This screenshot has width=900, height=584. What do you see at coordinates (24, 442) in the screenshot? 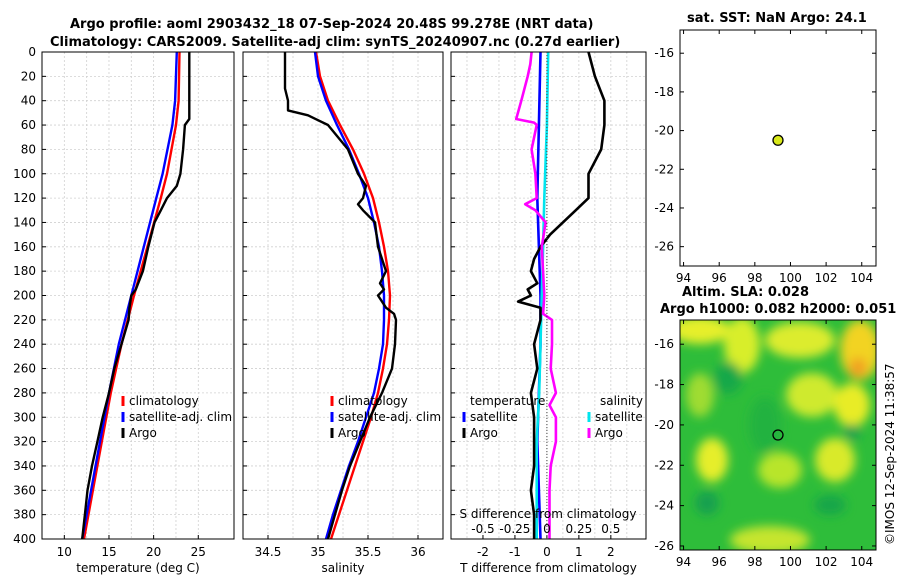
I see `depth-tick-label: 320` at bounding box center [24, 442].